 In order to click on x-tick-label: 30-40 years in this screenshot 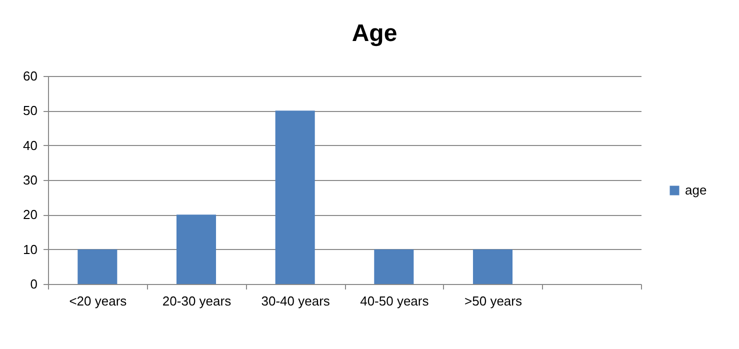, I will do `click(295, 301)`.